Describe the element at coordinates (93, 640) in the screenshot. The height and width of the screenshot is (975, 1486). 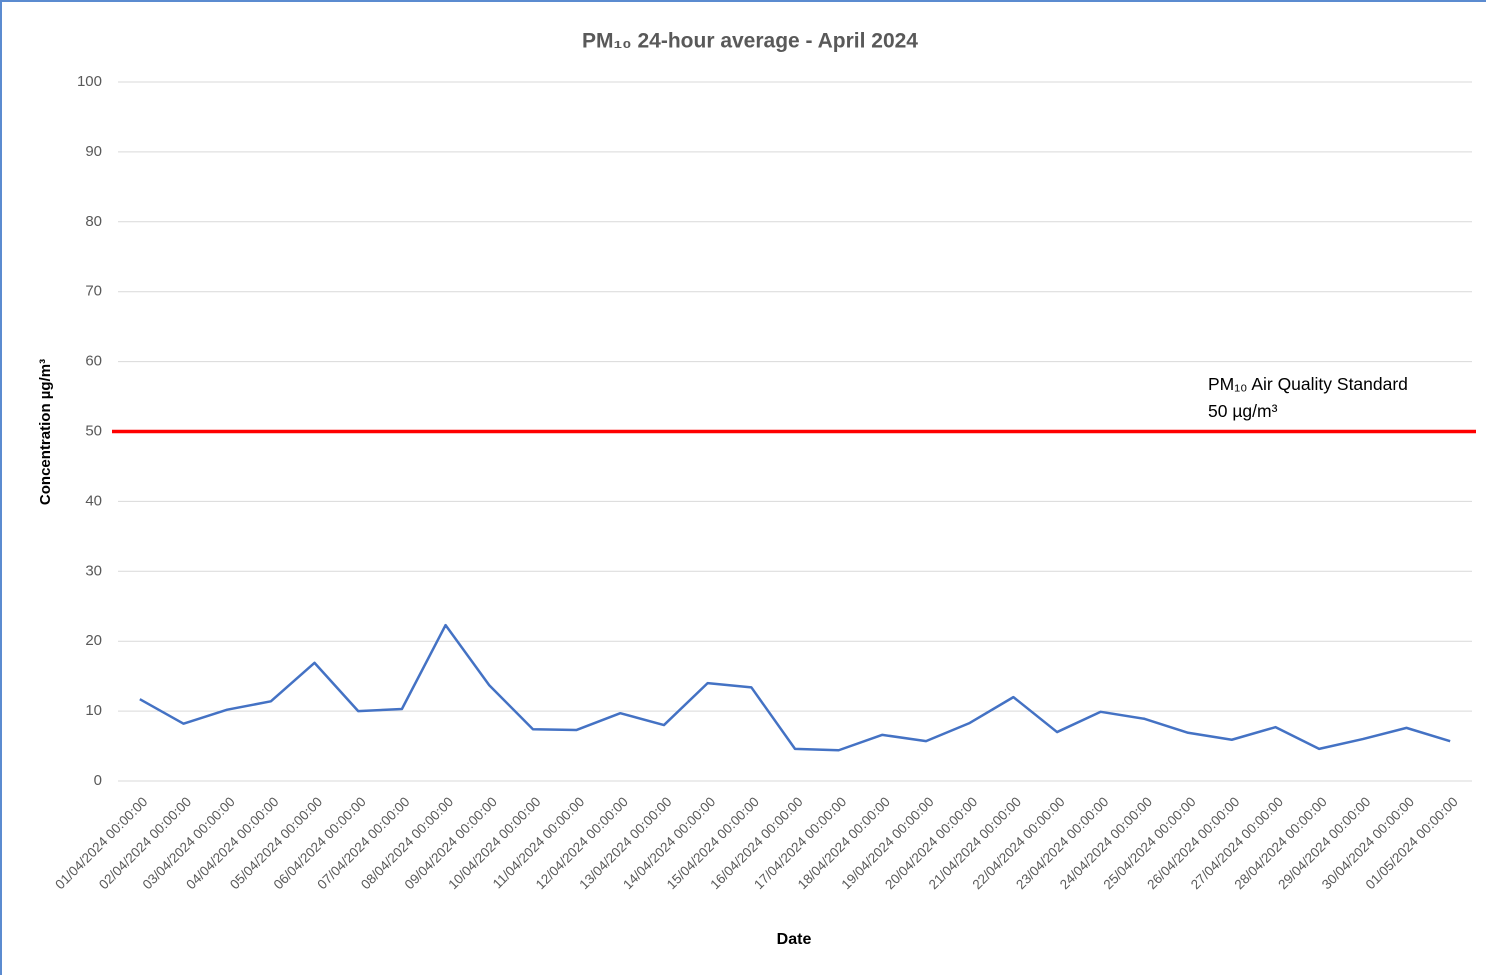
I see `y-tick-label: 20` at that location.